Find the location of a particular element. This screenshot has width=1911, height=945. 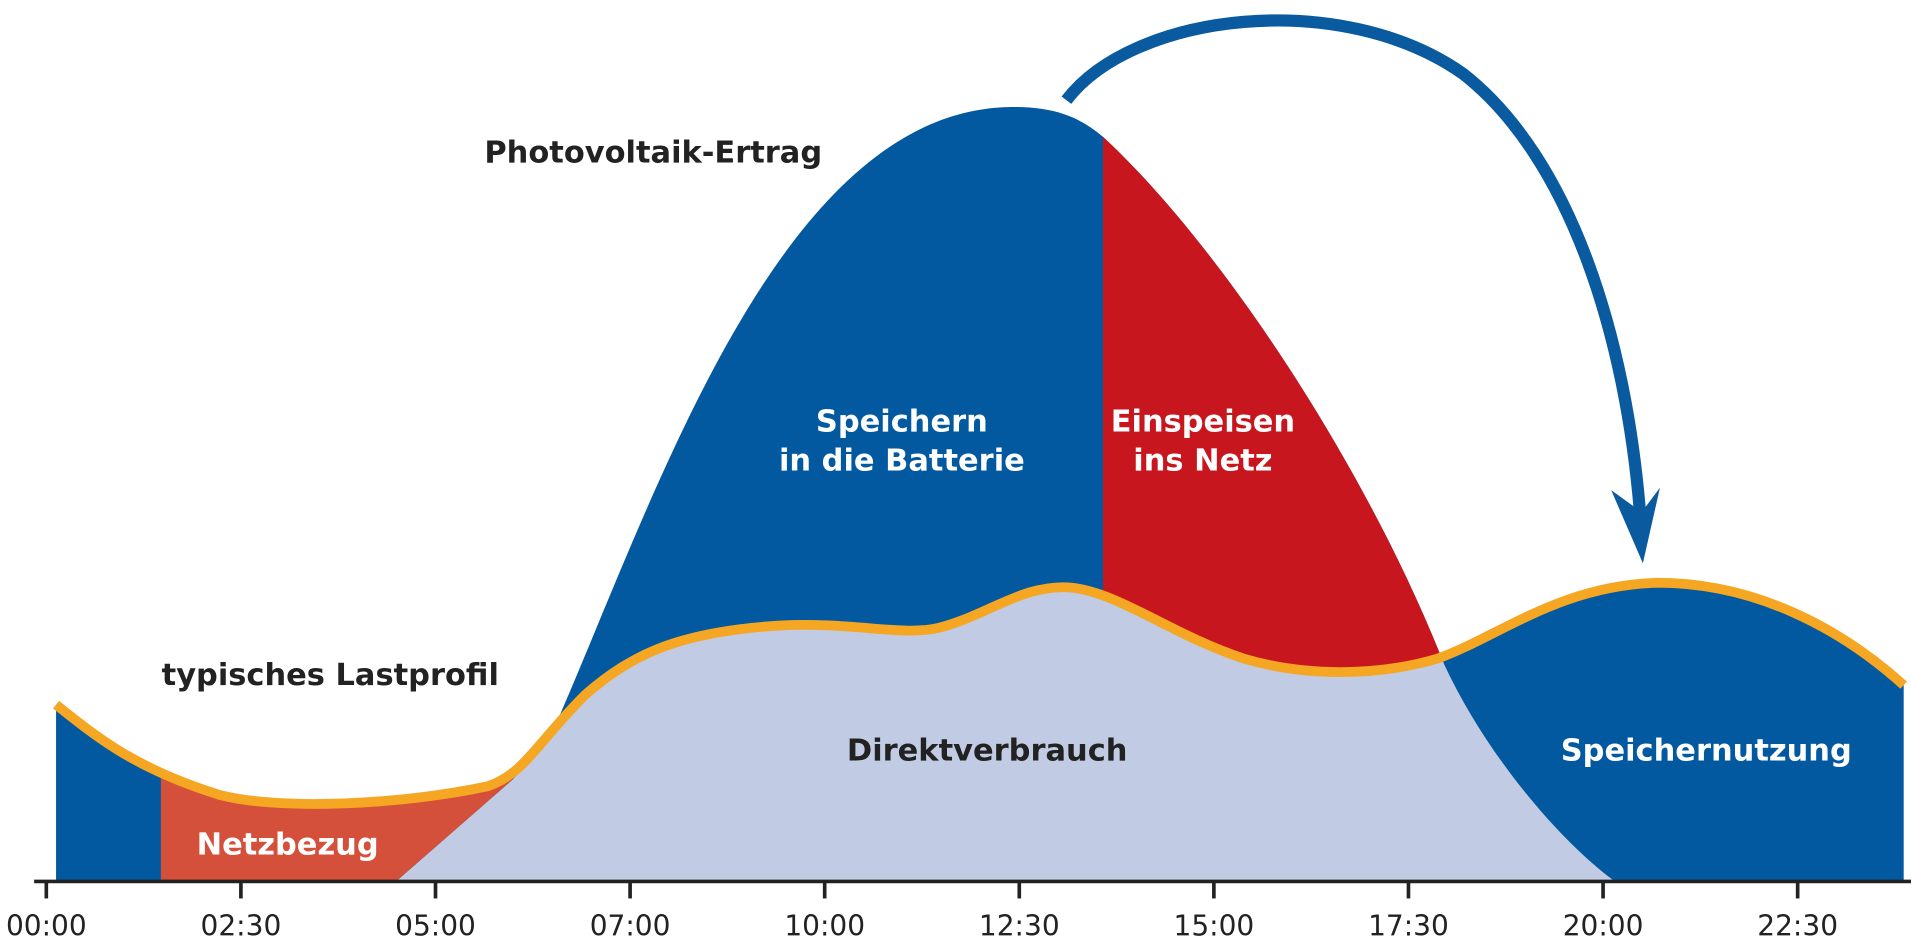

feed-label: ins Netz is located at coordinates (1202, 461).